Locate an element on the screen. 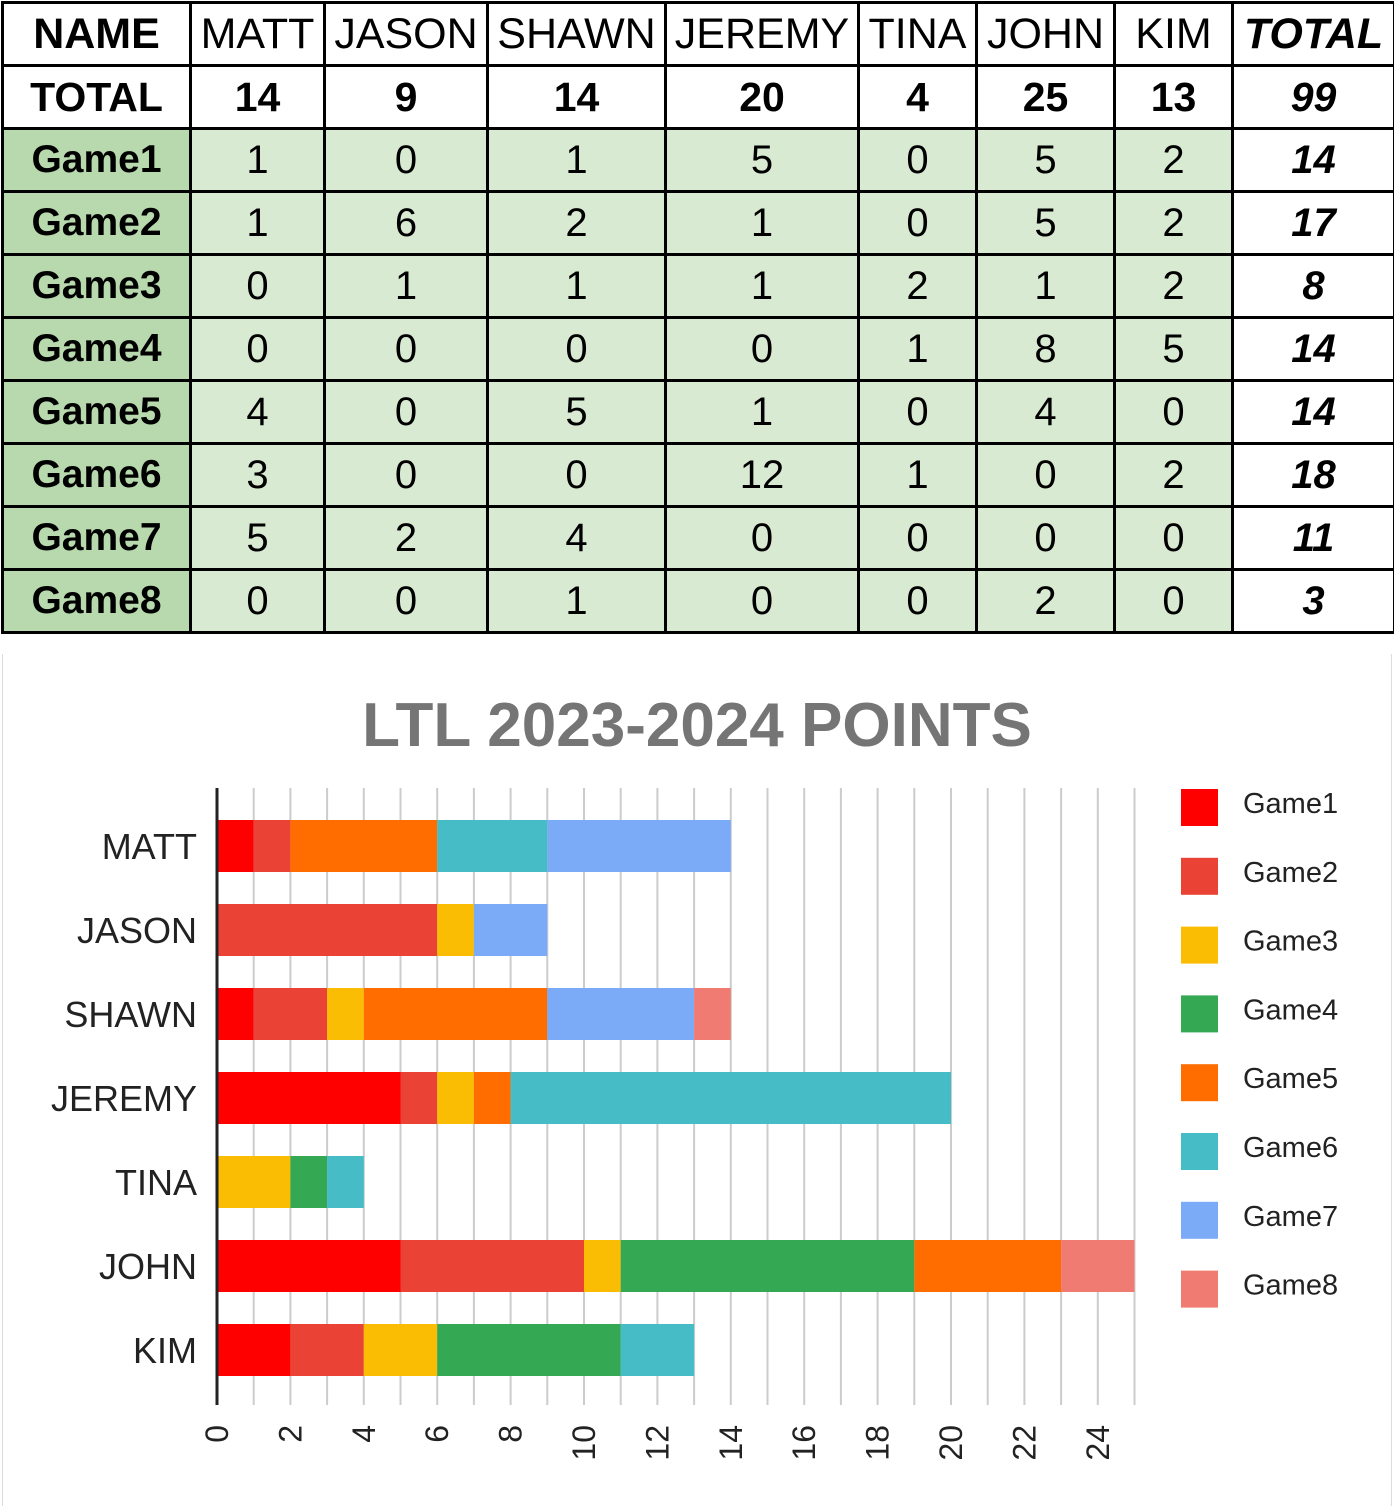 The width and height of the screenshot is (1394, 1508). game-label-cell: Game8 is located at coordinates (96, 601).